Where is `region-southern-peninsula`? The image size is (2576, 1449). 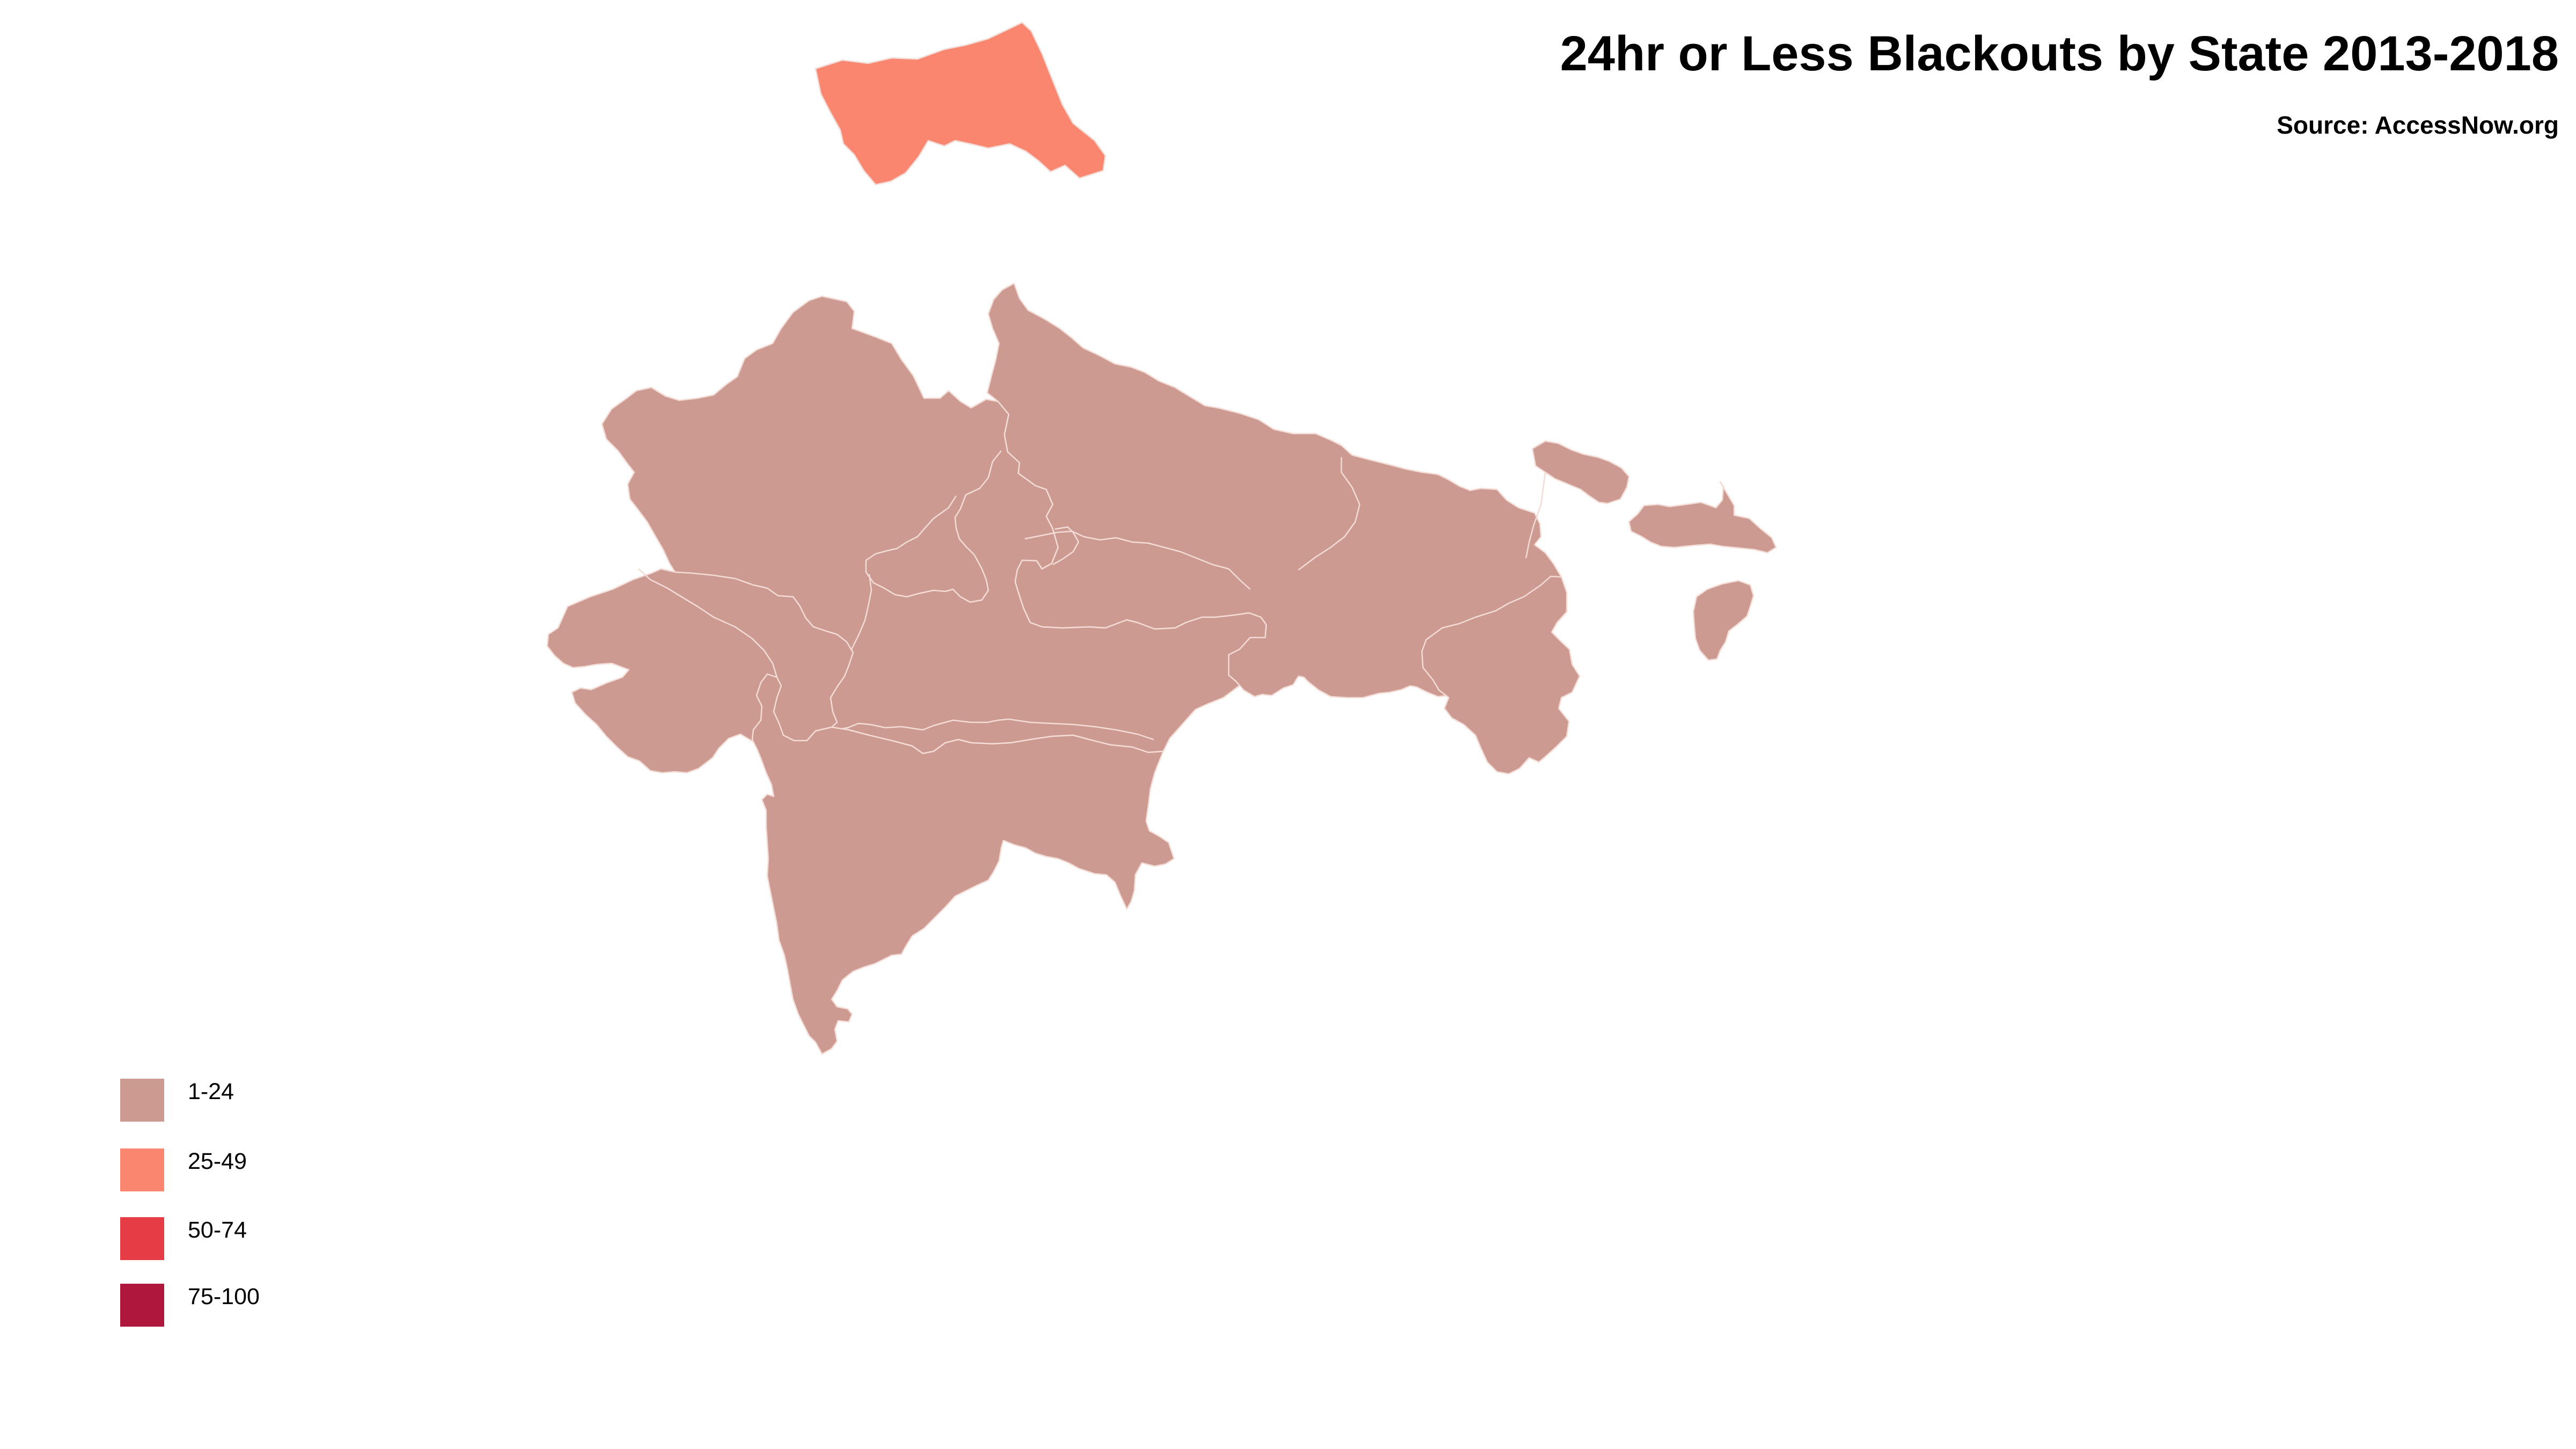
region-southern-peninsula is located at coordinates (963, 864).